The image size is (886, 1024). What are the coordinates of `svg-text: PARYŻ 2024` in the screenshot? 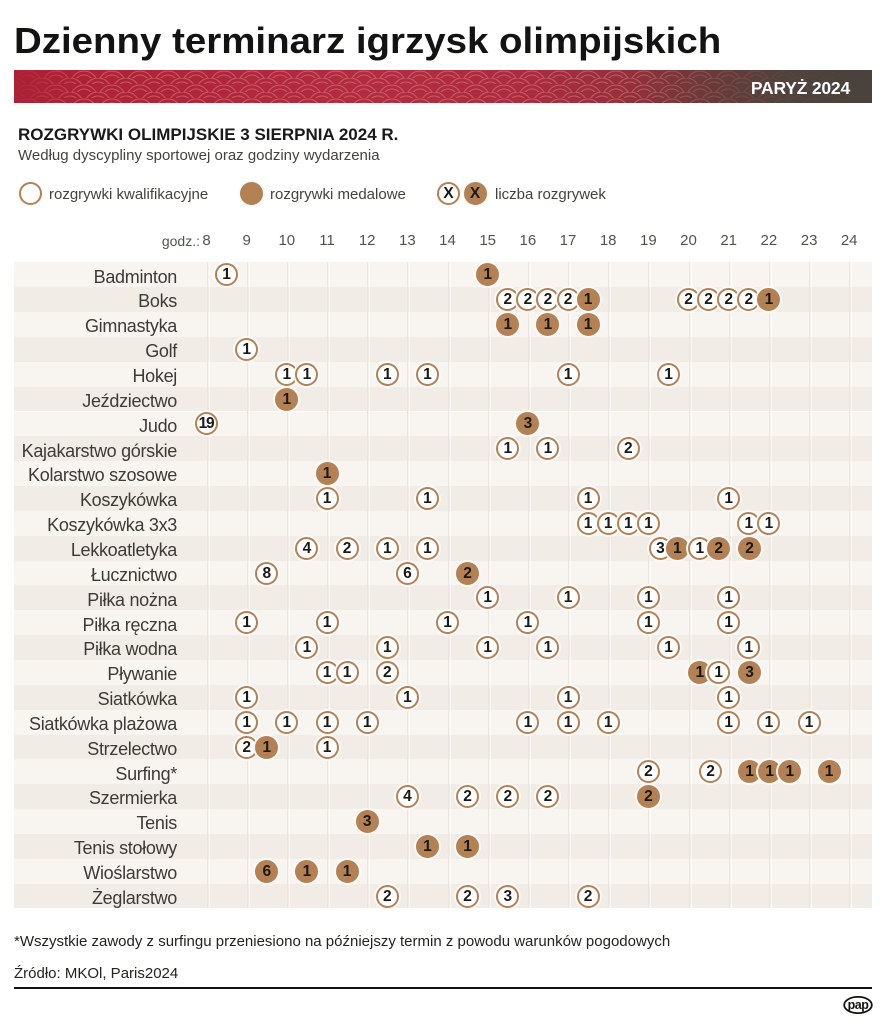 It's located at (801, 88).